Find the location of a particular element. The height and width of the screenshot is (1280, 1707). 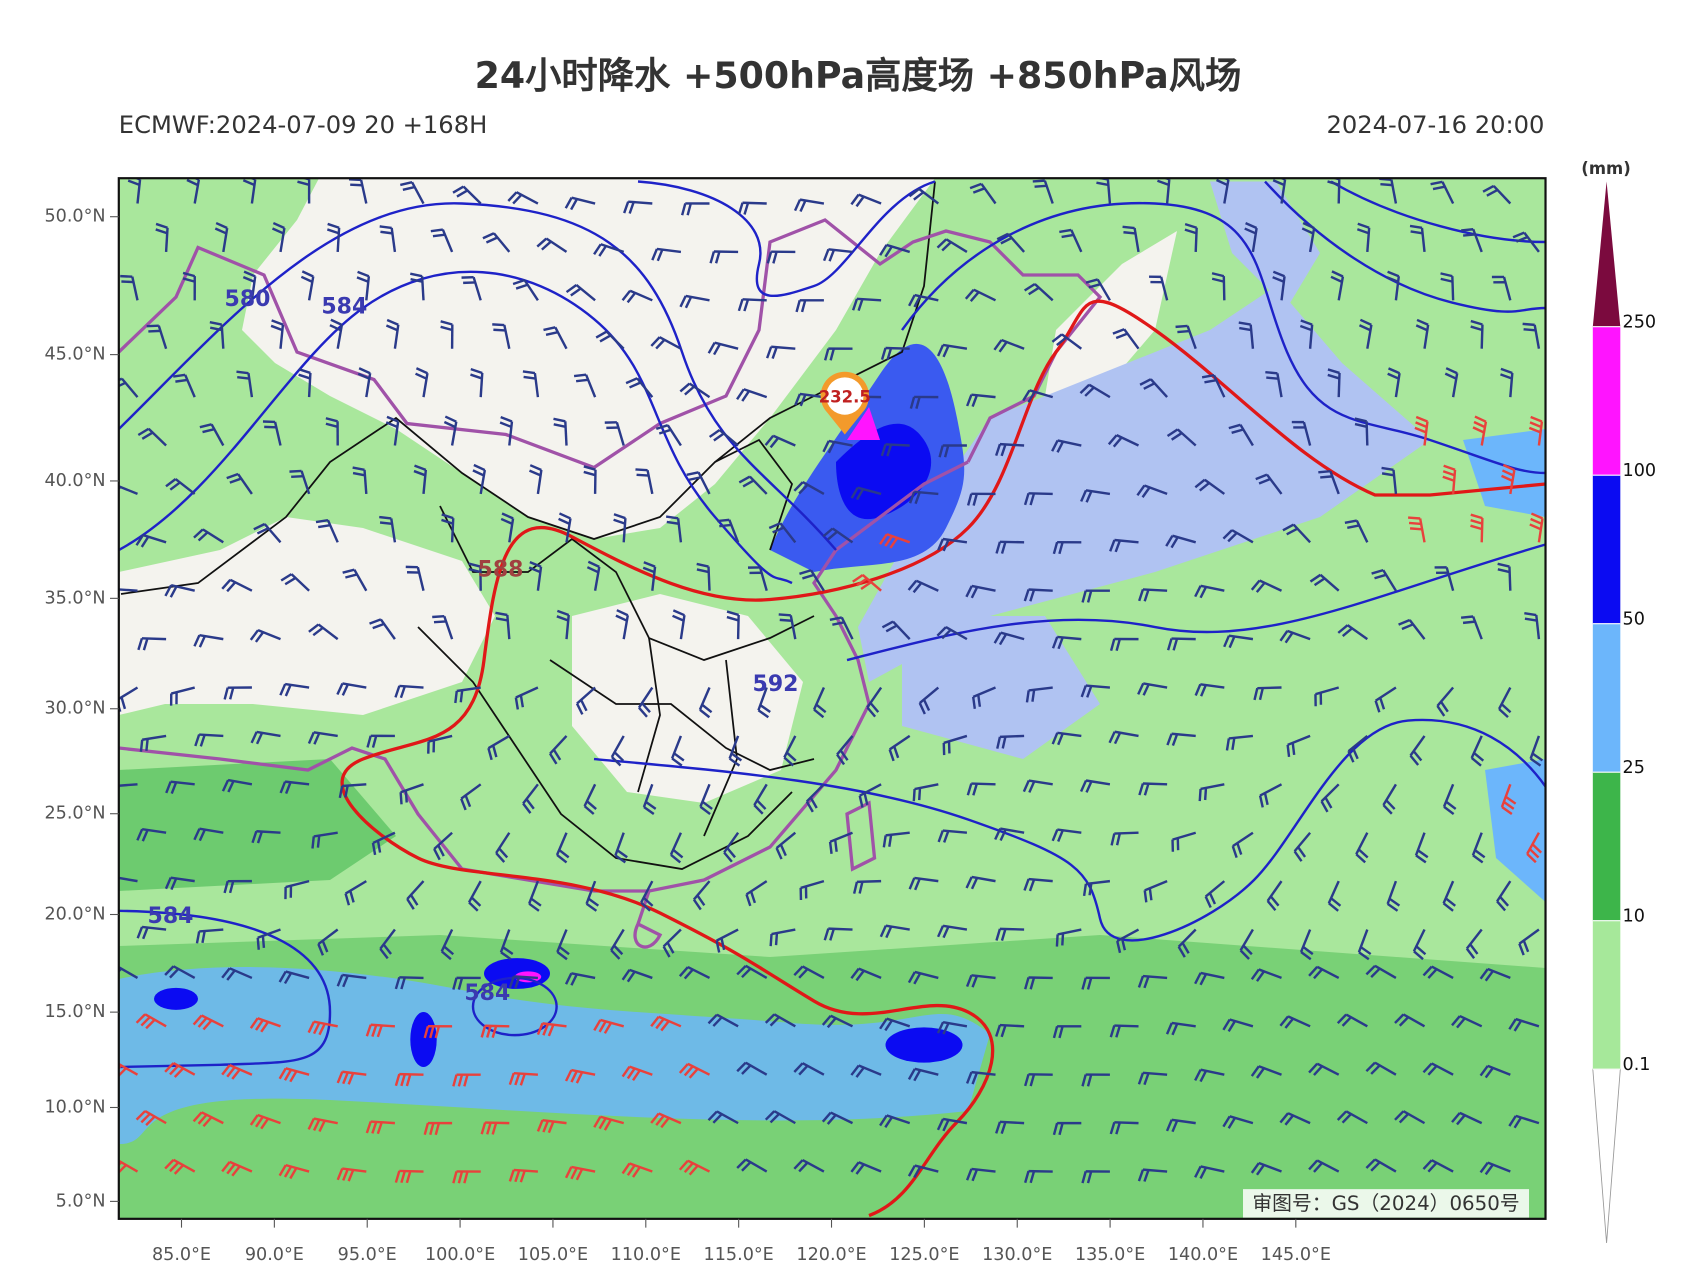

lon-tick-label: 120.0°E is located at coordinates (831, 1255).